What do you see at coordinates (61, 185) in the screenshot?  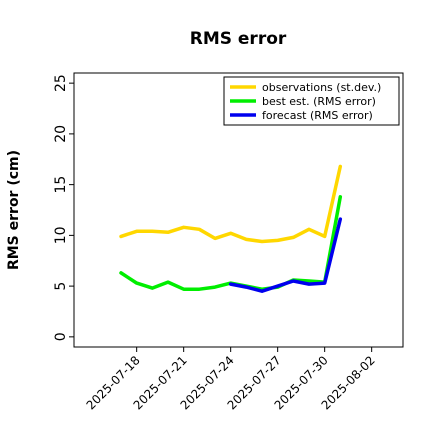 I see `y-tick-label: 15` at bounding box center [61, 185].